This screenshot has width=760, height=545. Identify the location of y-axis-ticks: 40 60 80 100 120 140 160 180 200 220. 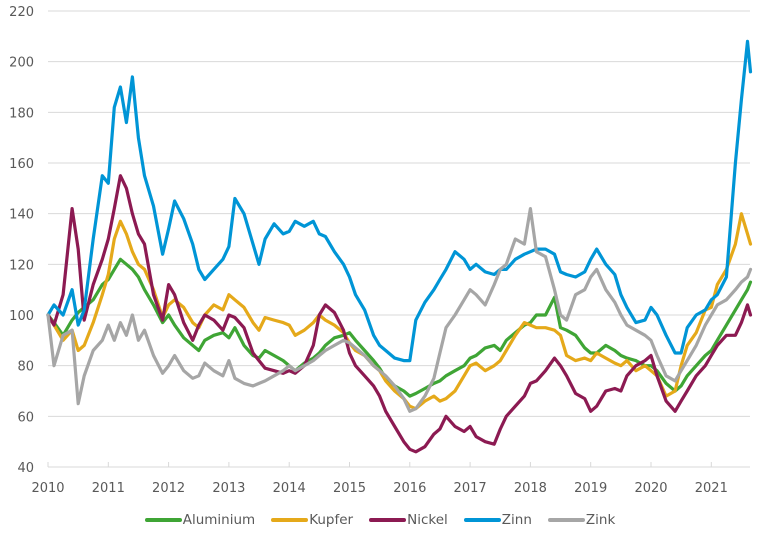
(21, 240).